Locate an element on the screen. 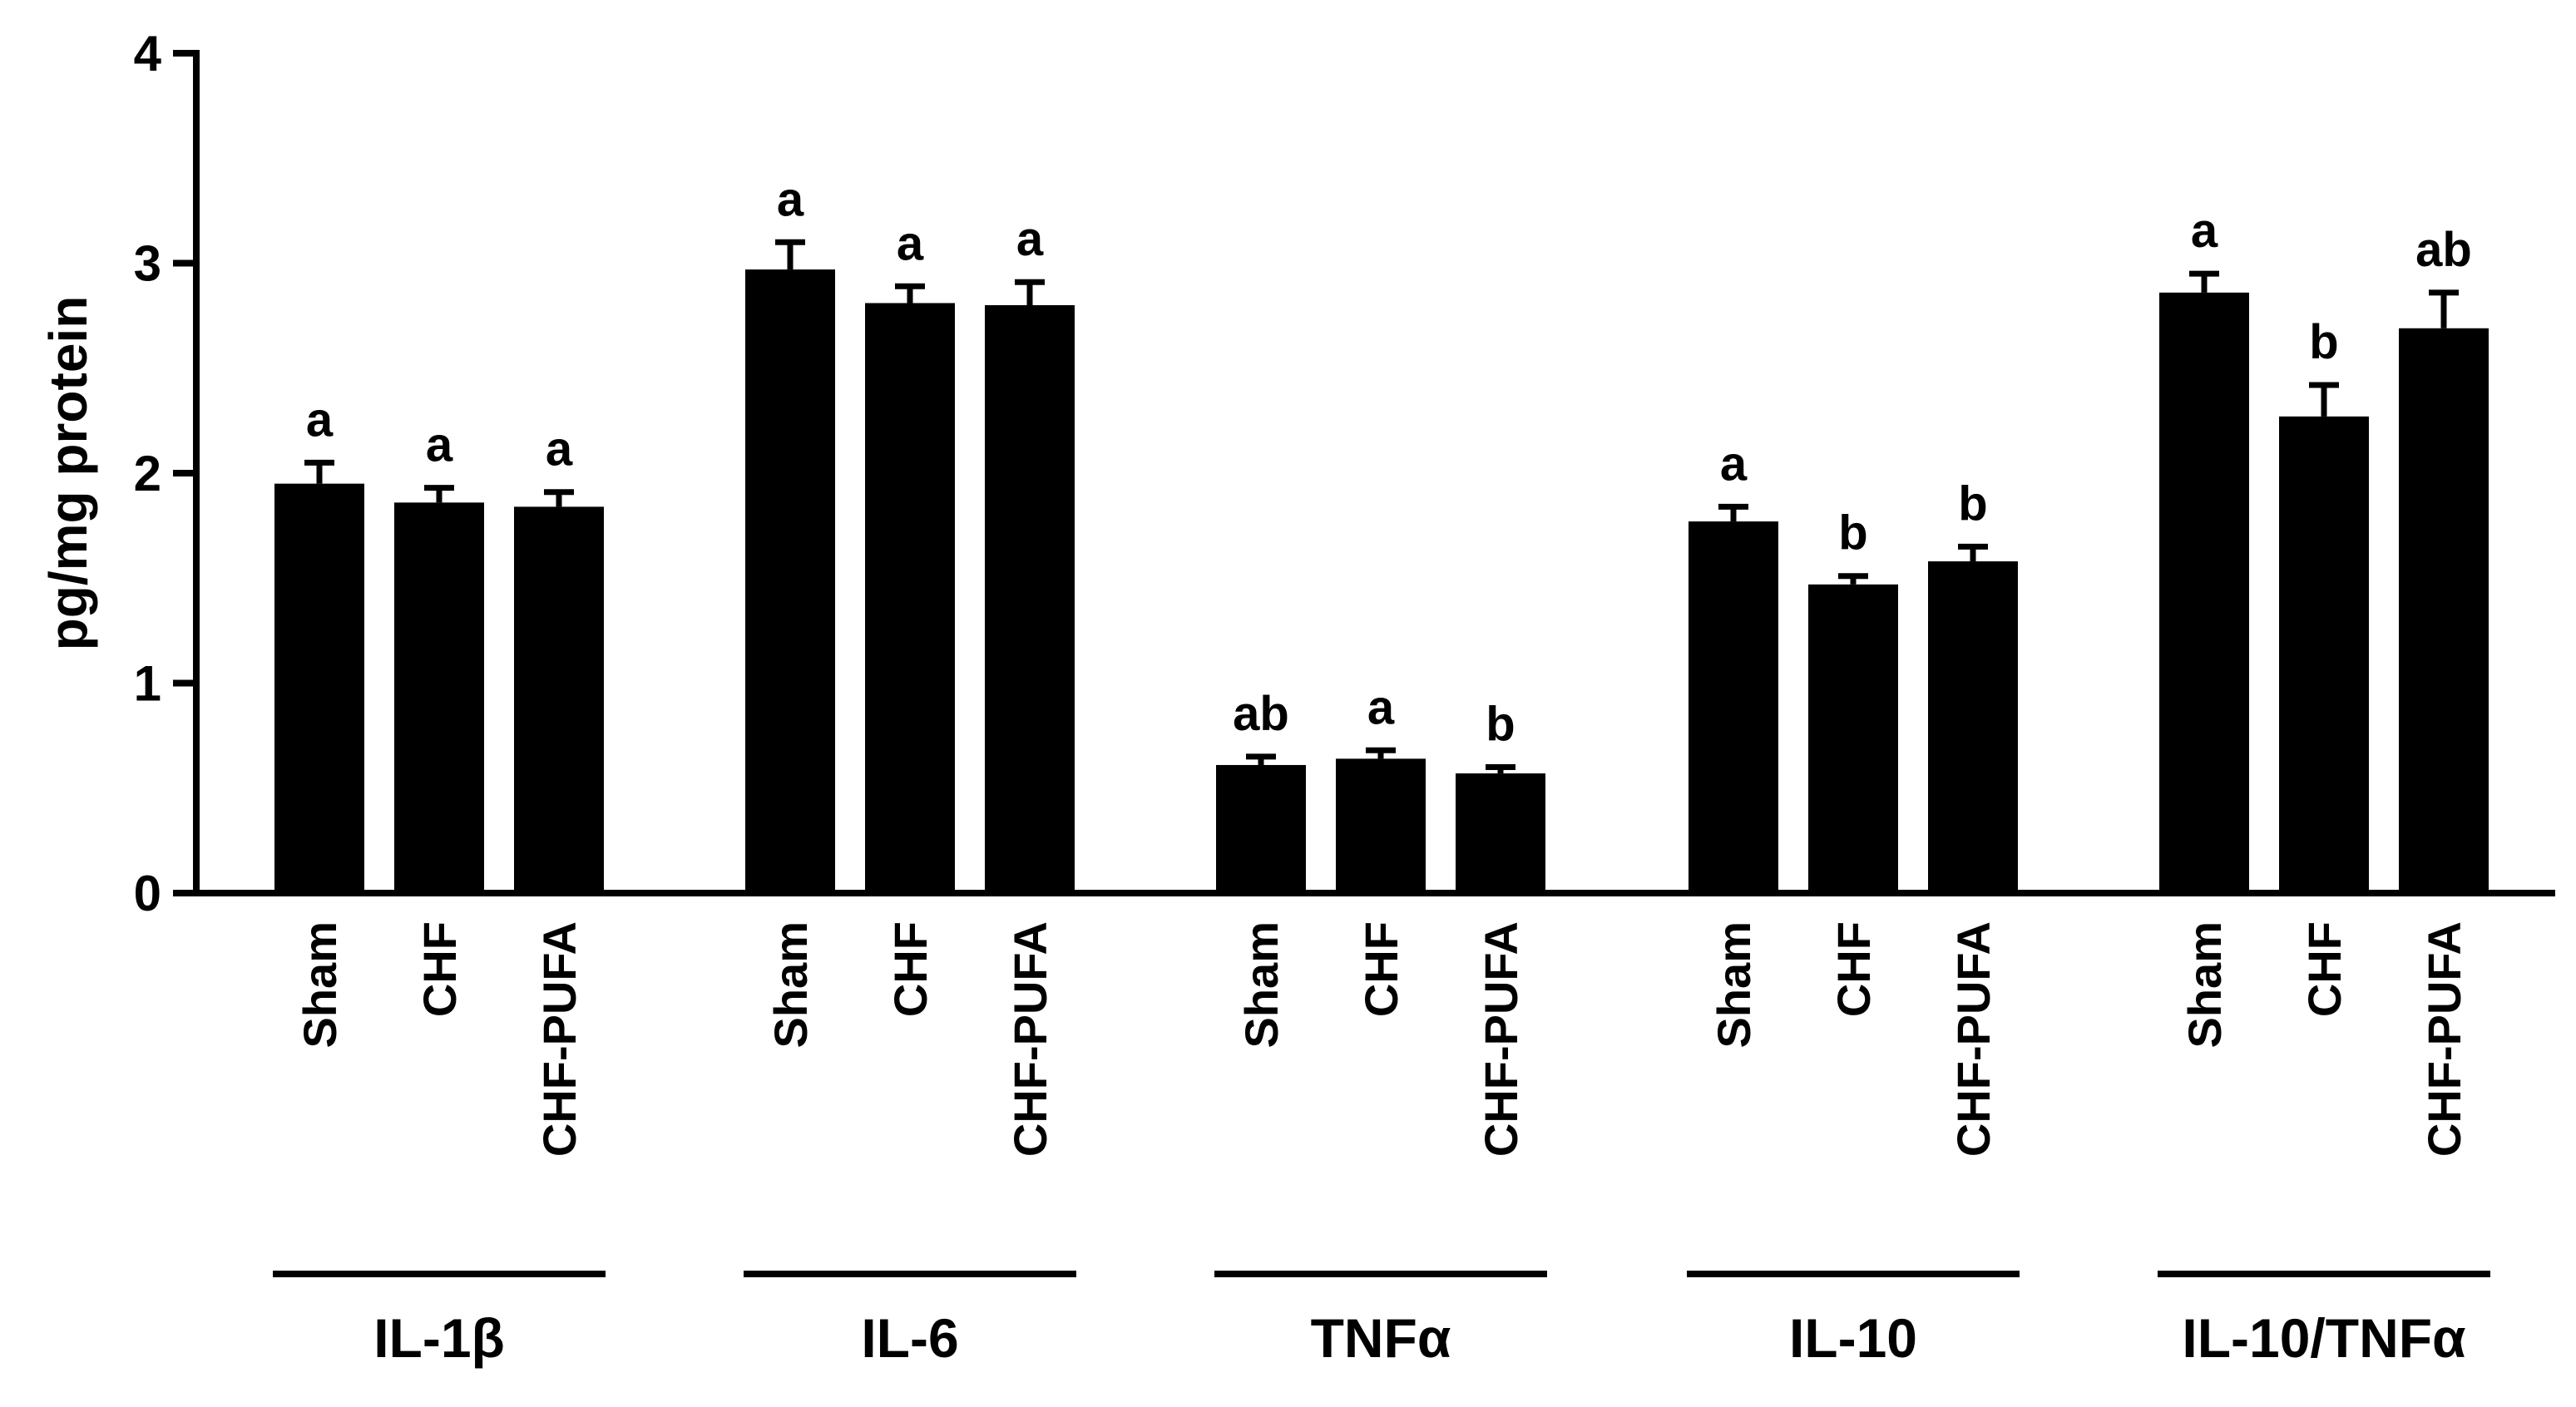  y-tick-label: 3 is located at coordinates (147, 264).